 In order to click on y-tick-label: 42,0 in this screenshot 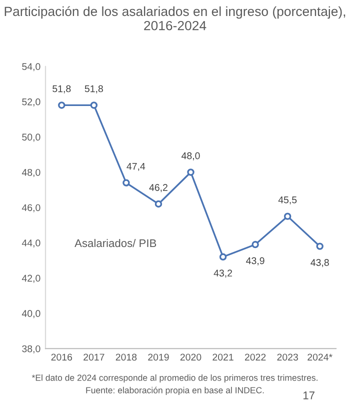, I will do `click(31, 278)`.